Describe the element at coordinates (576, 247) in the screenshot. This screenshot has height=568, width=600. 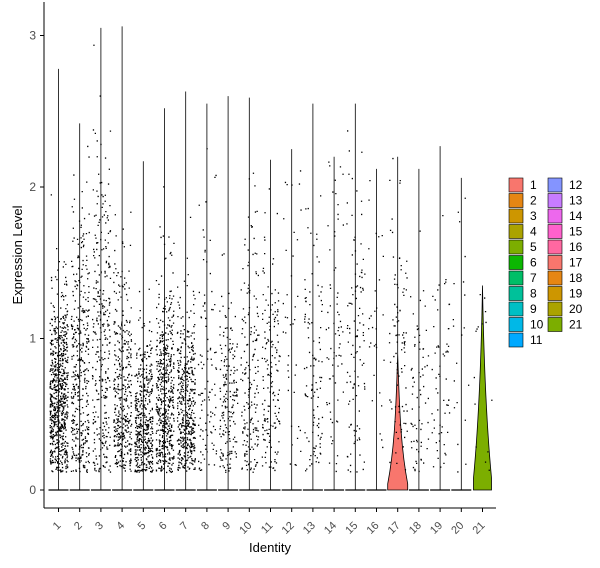
I see `legend-label: 16` at that location.